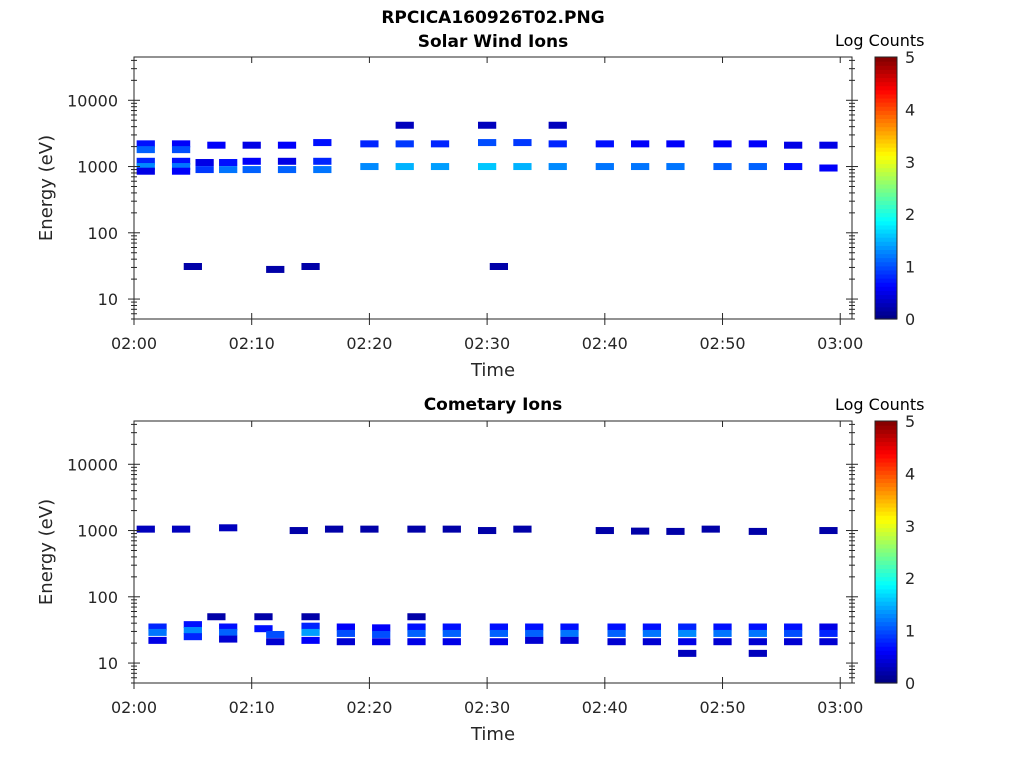  I want to click on solar-wind-colorbar-tick-label: 2, so click(910, 214).